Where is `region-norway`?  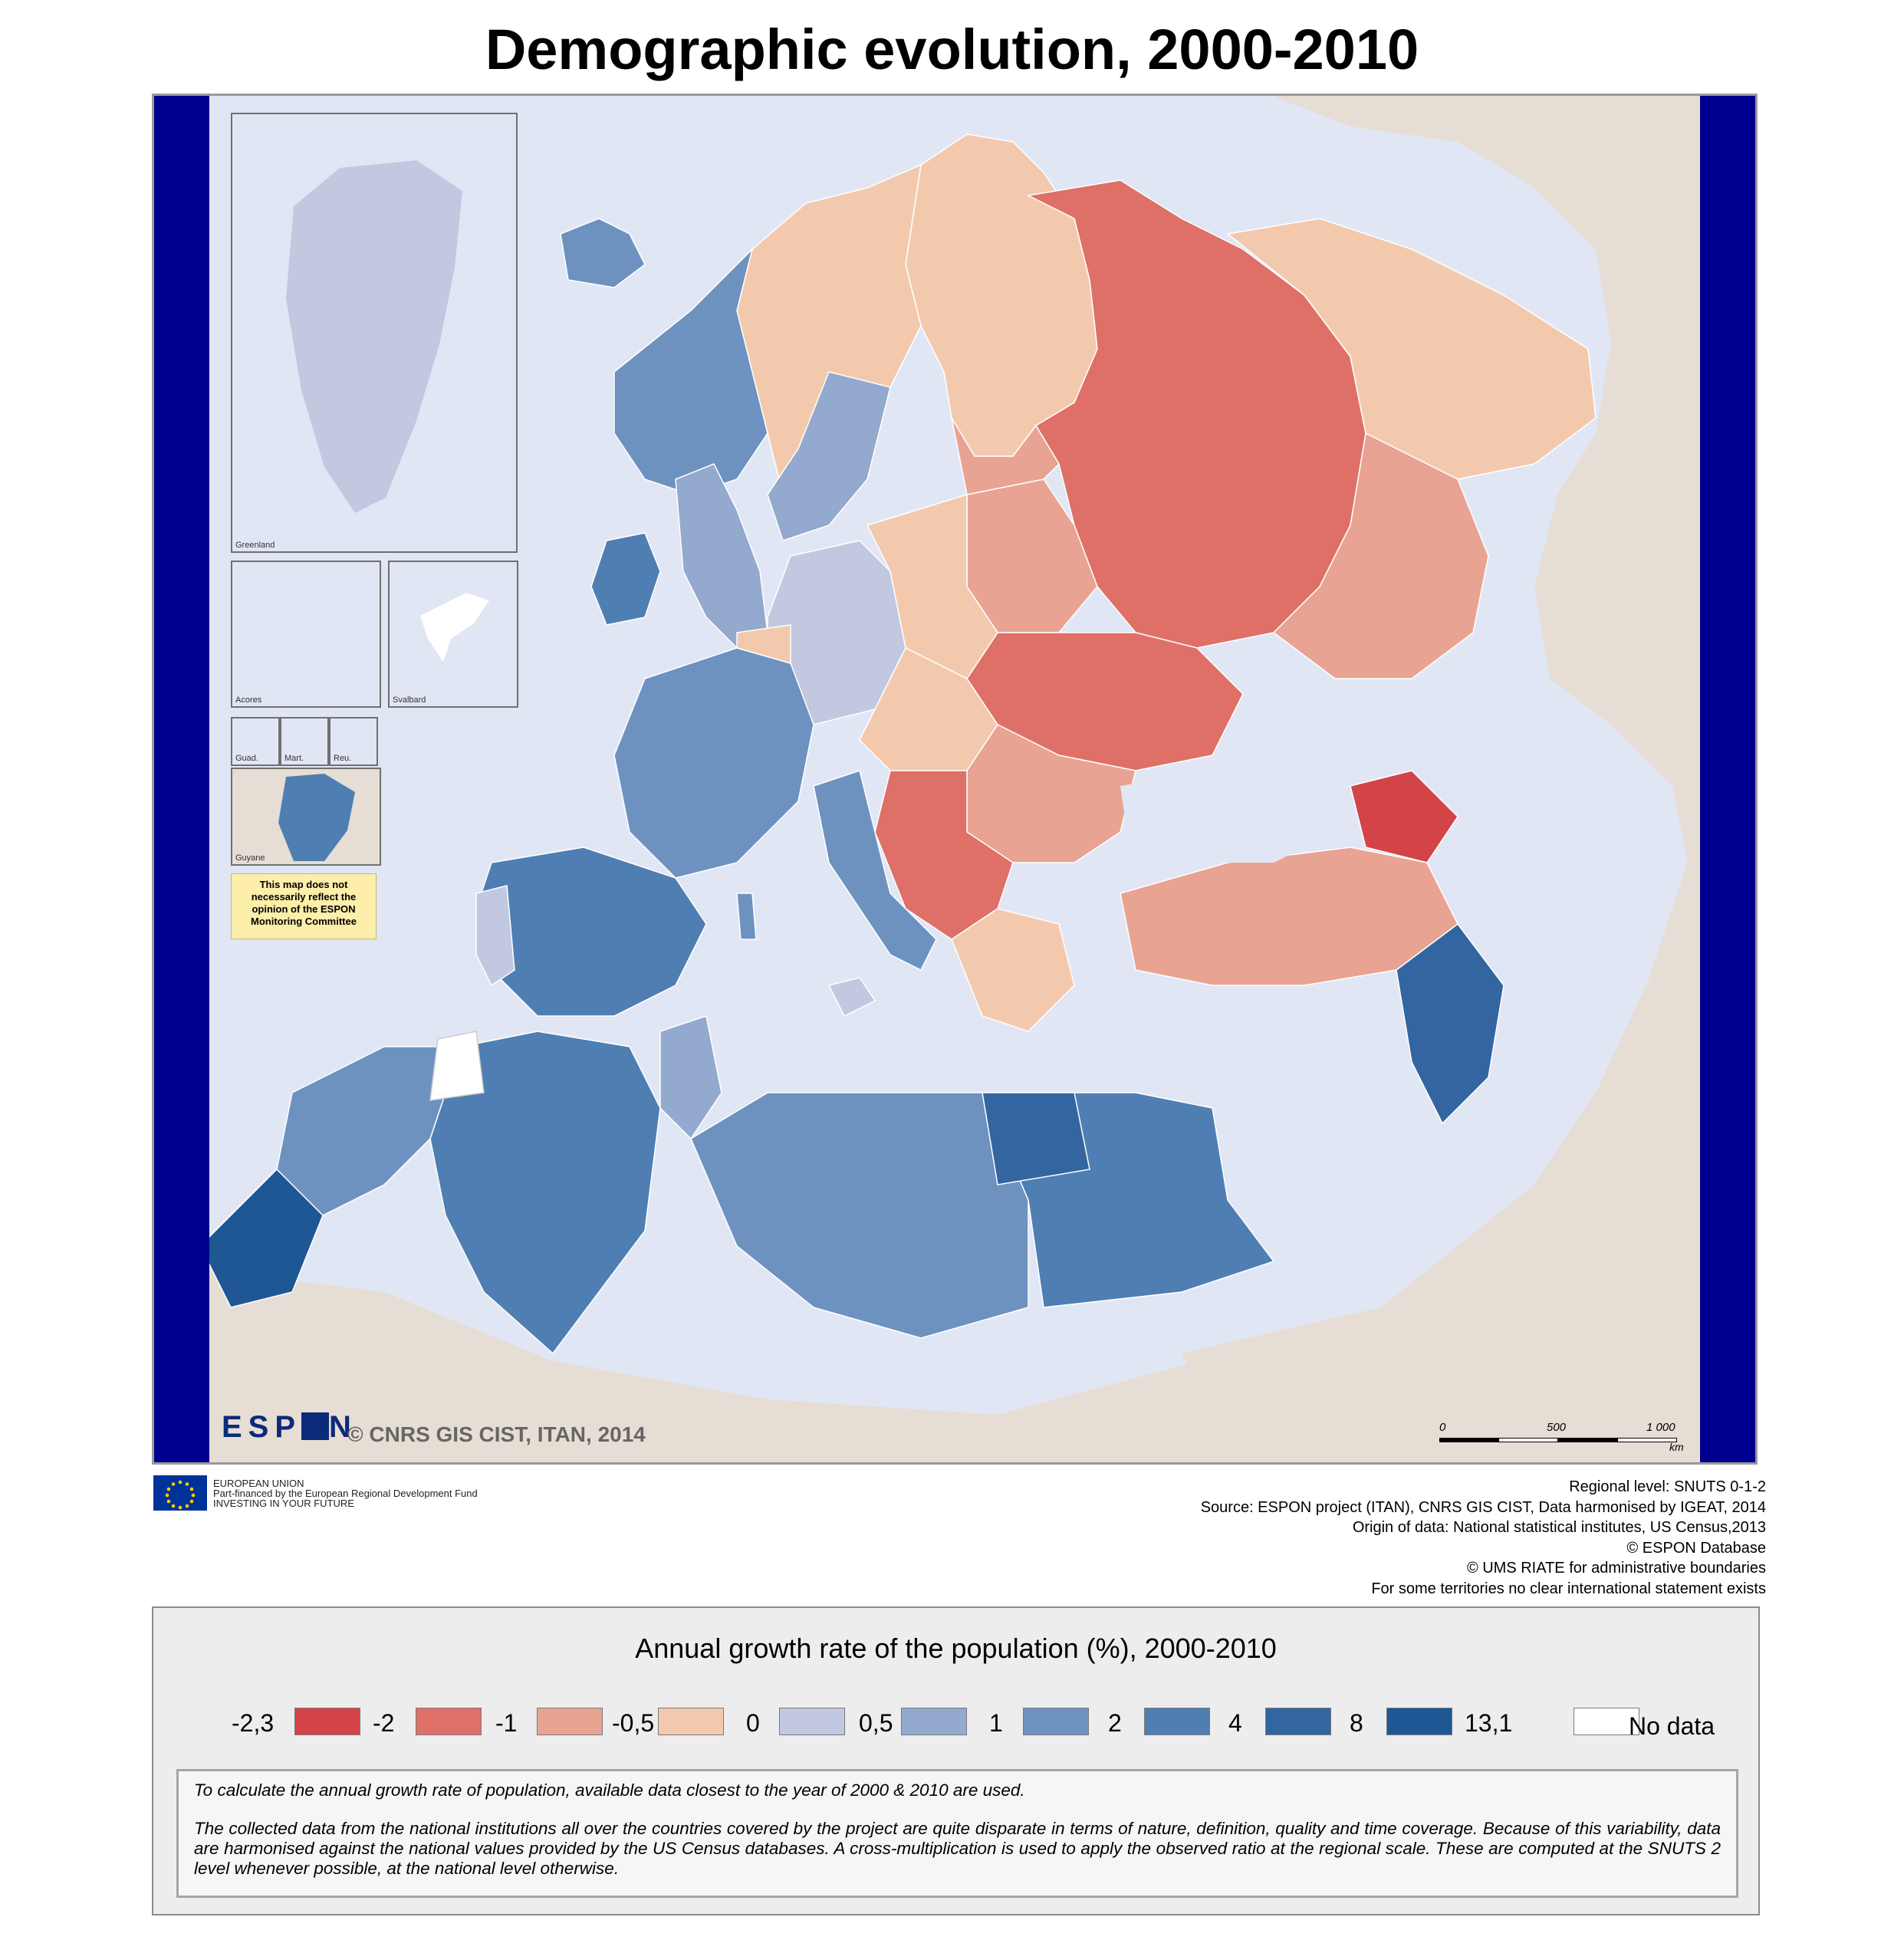
region-norway is located at coordinates (690, 371).